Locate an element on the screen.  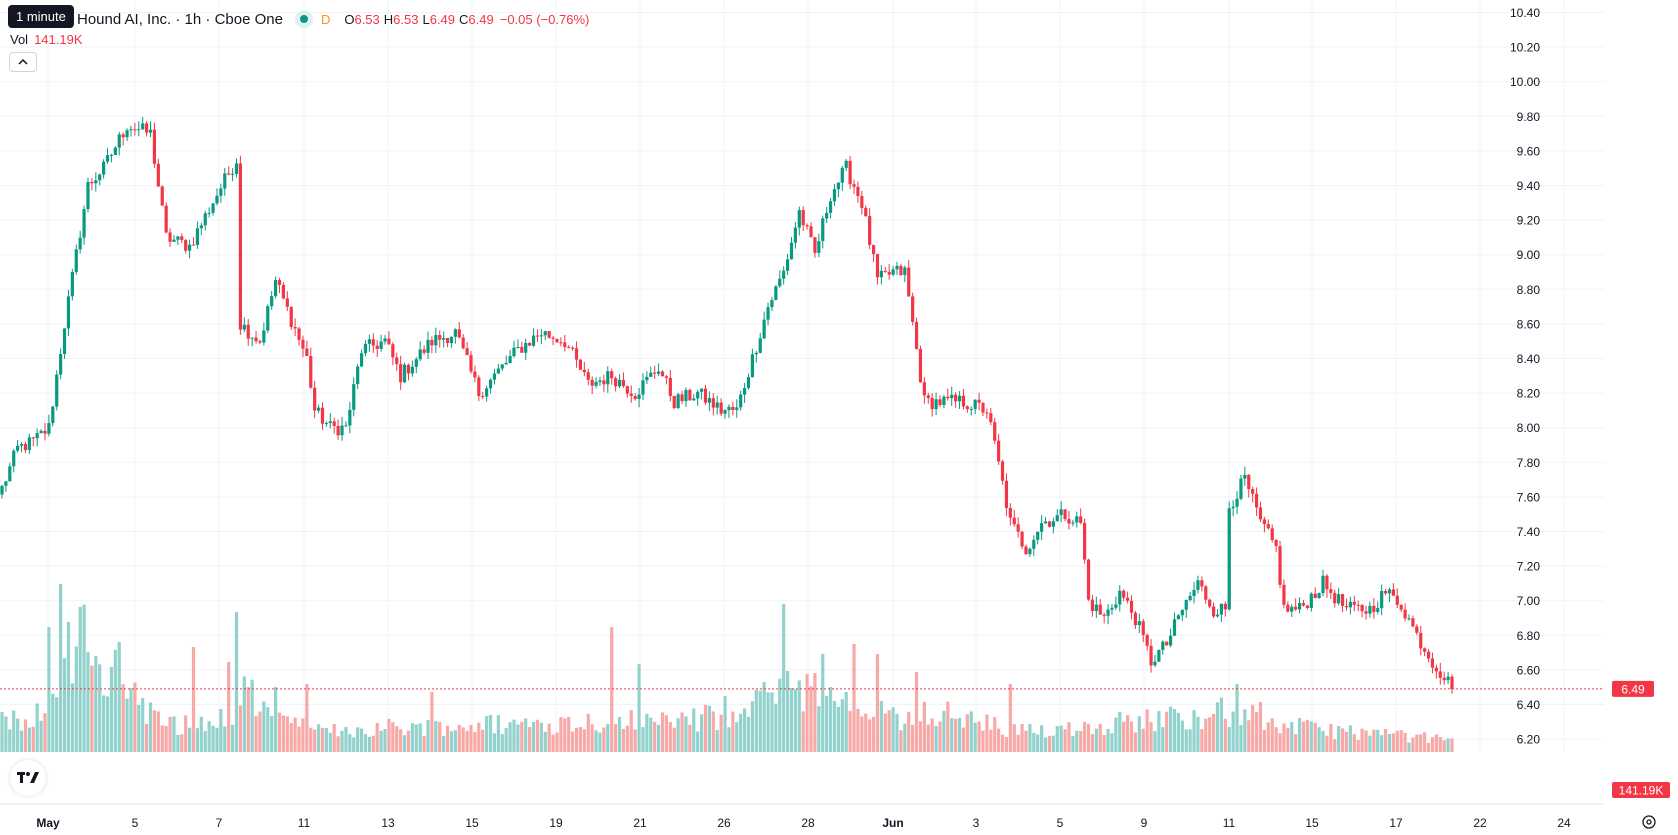
y-tick-label: 6.80 is located at coordinates (1529, 636).